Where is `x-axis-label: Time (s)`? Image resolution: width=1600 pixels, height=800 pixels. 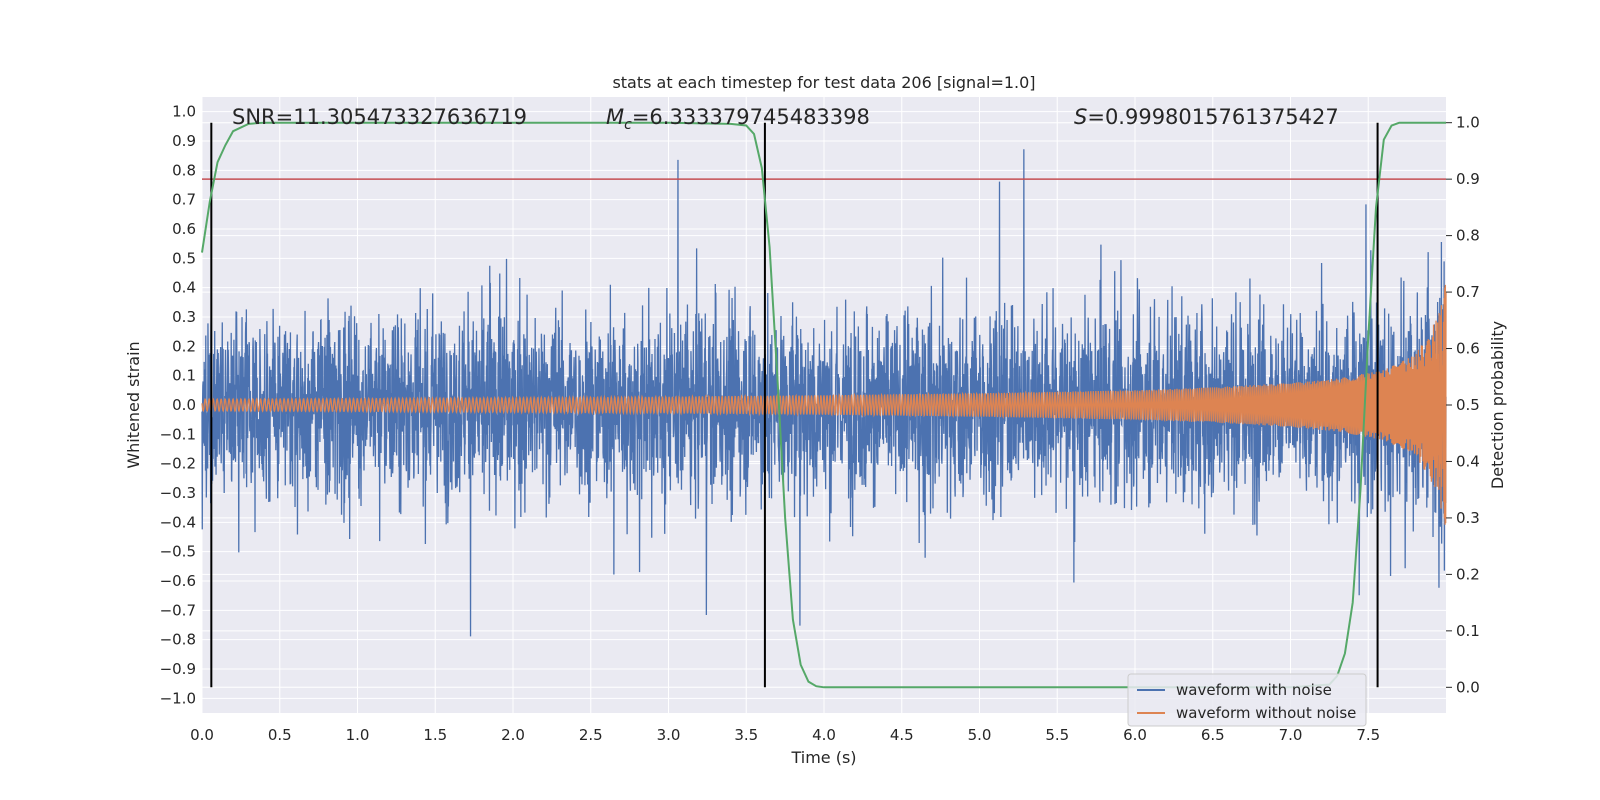
x-axis-label: Time (s) is located at coordinates (823, 757).